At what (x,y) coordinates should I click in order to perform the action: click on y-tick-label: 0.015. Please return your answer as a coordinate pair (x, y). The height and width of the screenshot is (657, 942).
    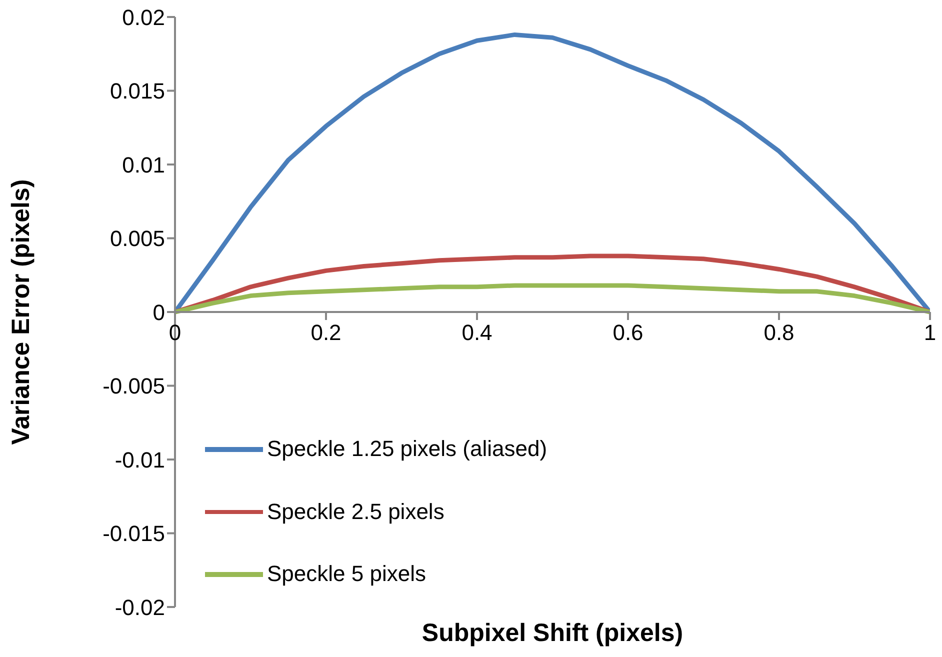
    Looking at the image, I should click on (137, 91).